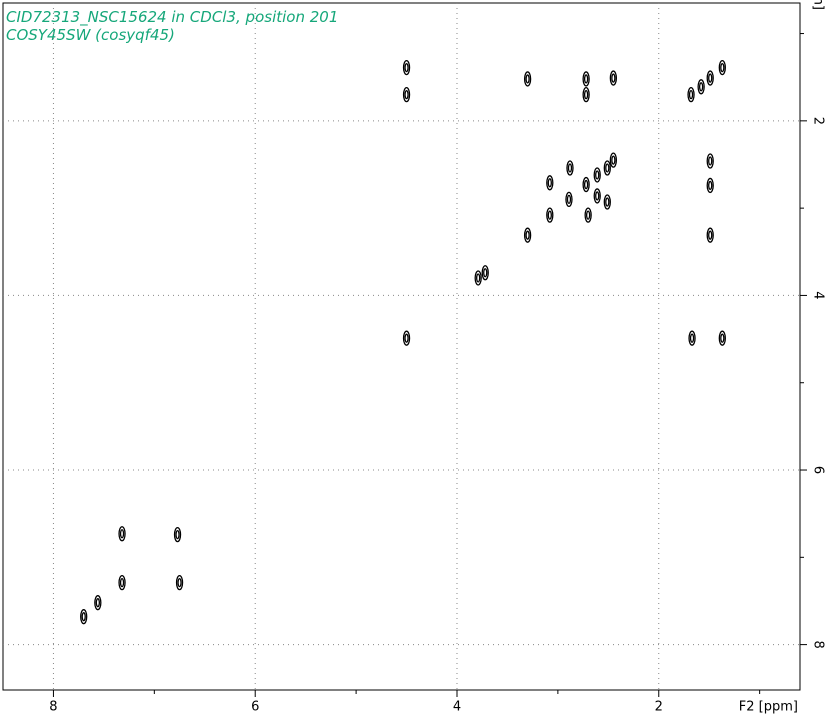 The image size is (831, 720). What do you see at coordinates (659, 707) in the screenshot?
I see `x-tick-label: 2` at bounding box center [659, 707].